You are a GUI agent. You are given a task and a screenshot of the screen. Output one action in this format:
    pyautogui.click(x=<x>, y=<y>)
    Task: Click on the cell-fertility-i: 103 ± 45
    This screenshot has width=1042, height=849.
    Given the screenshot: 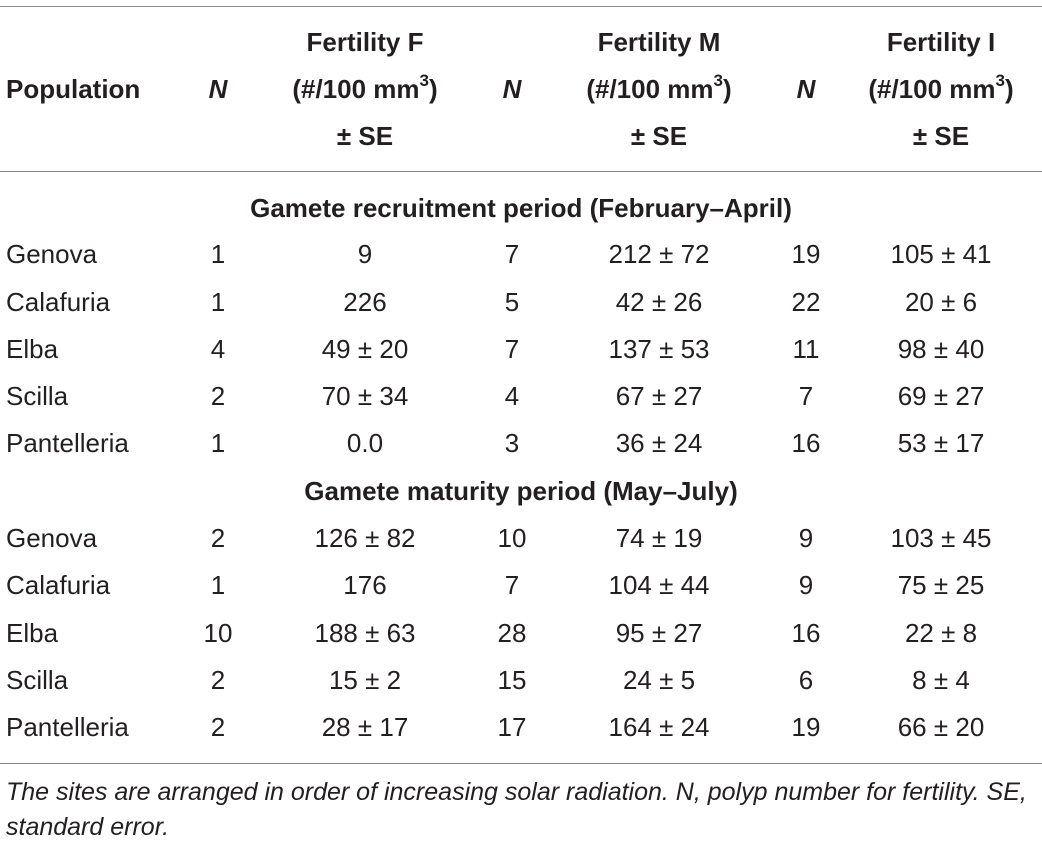 What is the action you would take?
    pyautogui.click(x=941, y=538)
    